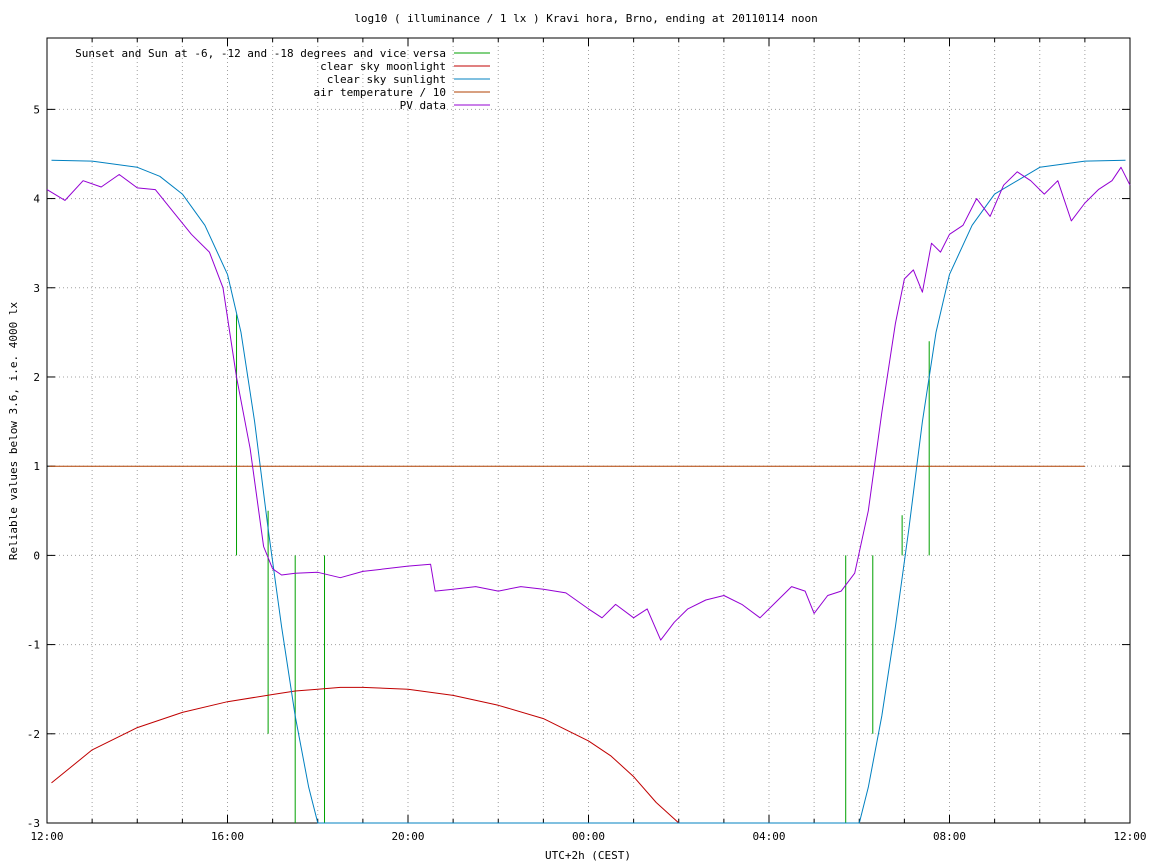  Describe the element at coordinates (383, 66) in the screenshot. I see `legend-label: clear sky moonlight` at that location.